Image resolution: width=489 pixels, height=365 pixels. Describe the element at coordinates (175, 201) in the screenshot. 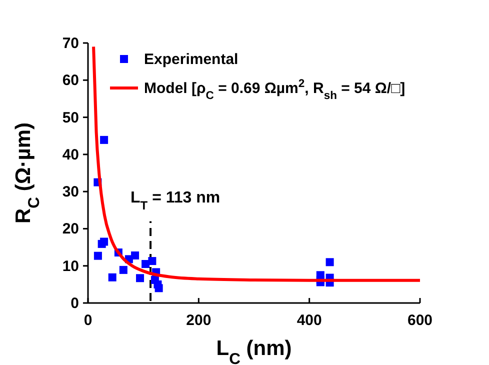

I see `ref-line-label: L$_{T}$ = 113 nm` at that location.